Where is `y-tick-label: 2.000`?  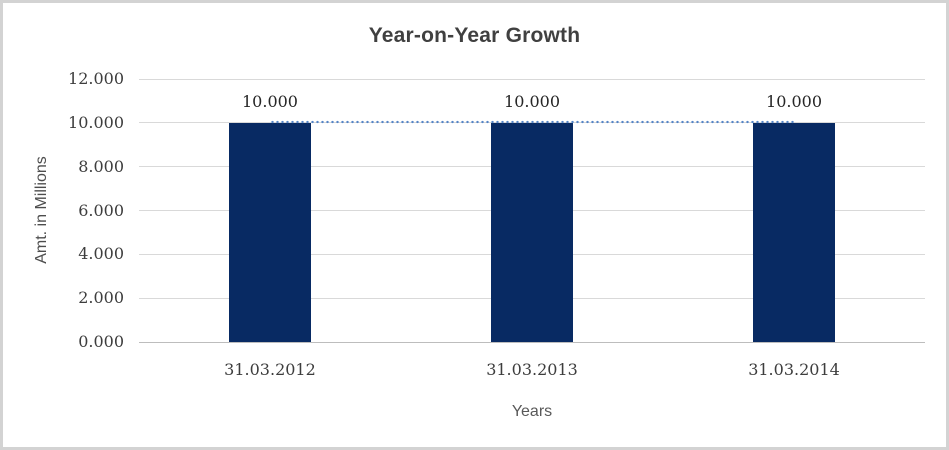
y-tick-label: 2.000 is located at coordinates (101, 298).